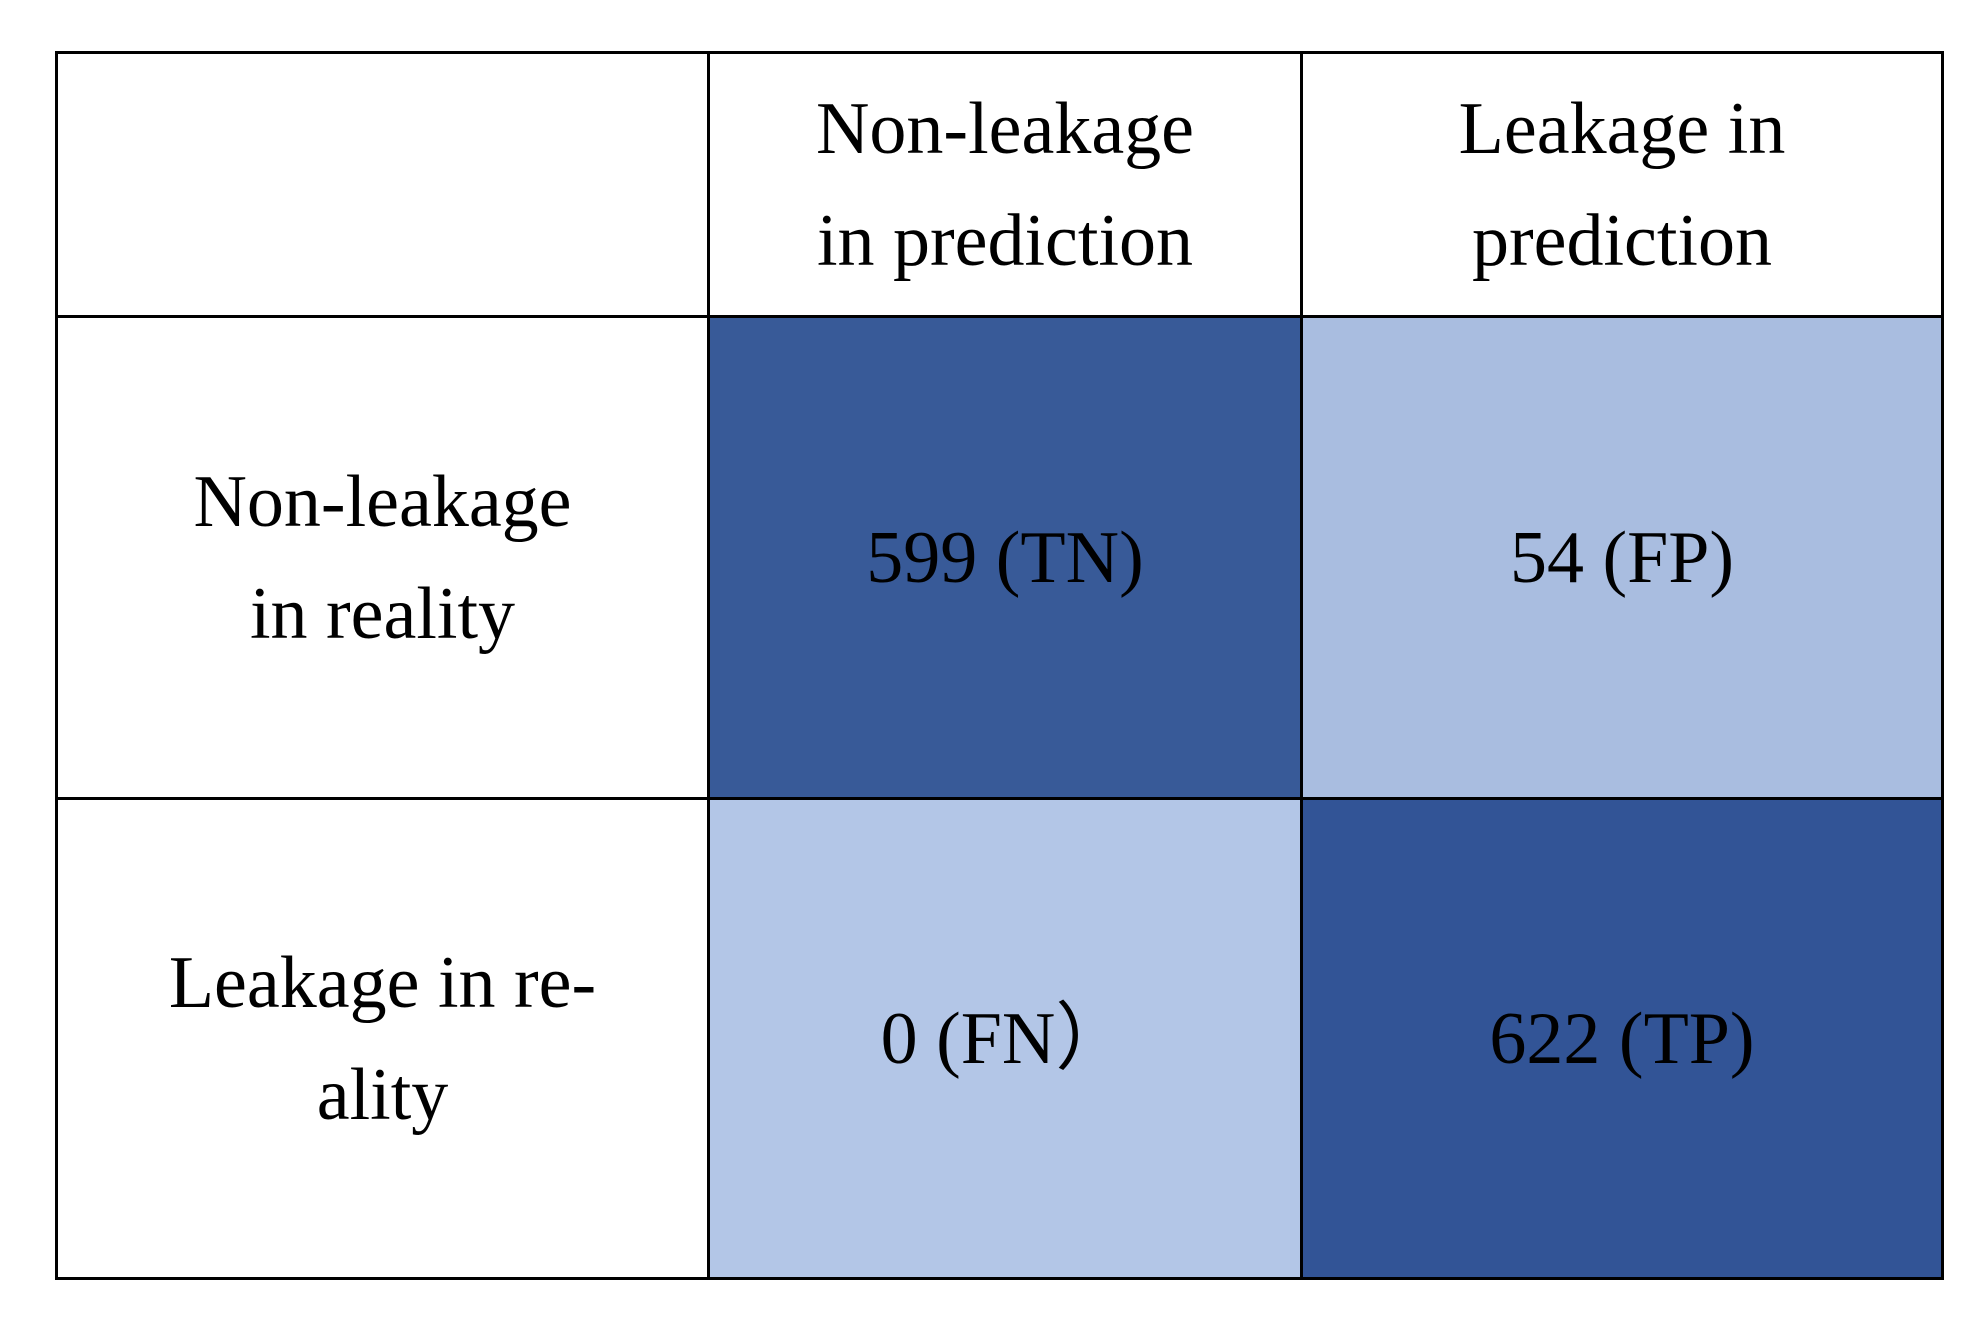 The width and height of the screenshot is (1988, 1324). Describe the element at coordinates (382, 613) in the screenshot. I see `label-line: in reality` at that location.